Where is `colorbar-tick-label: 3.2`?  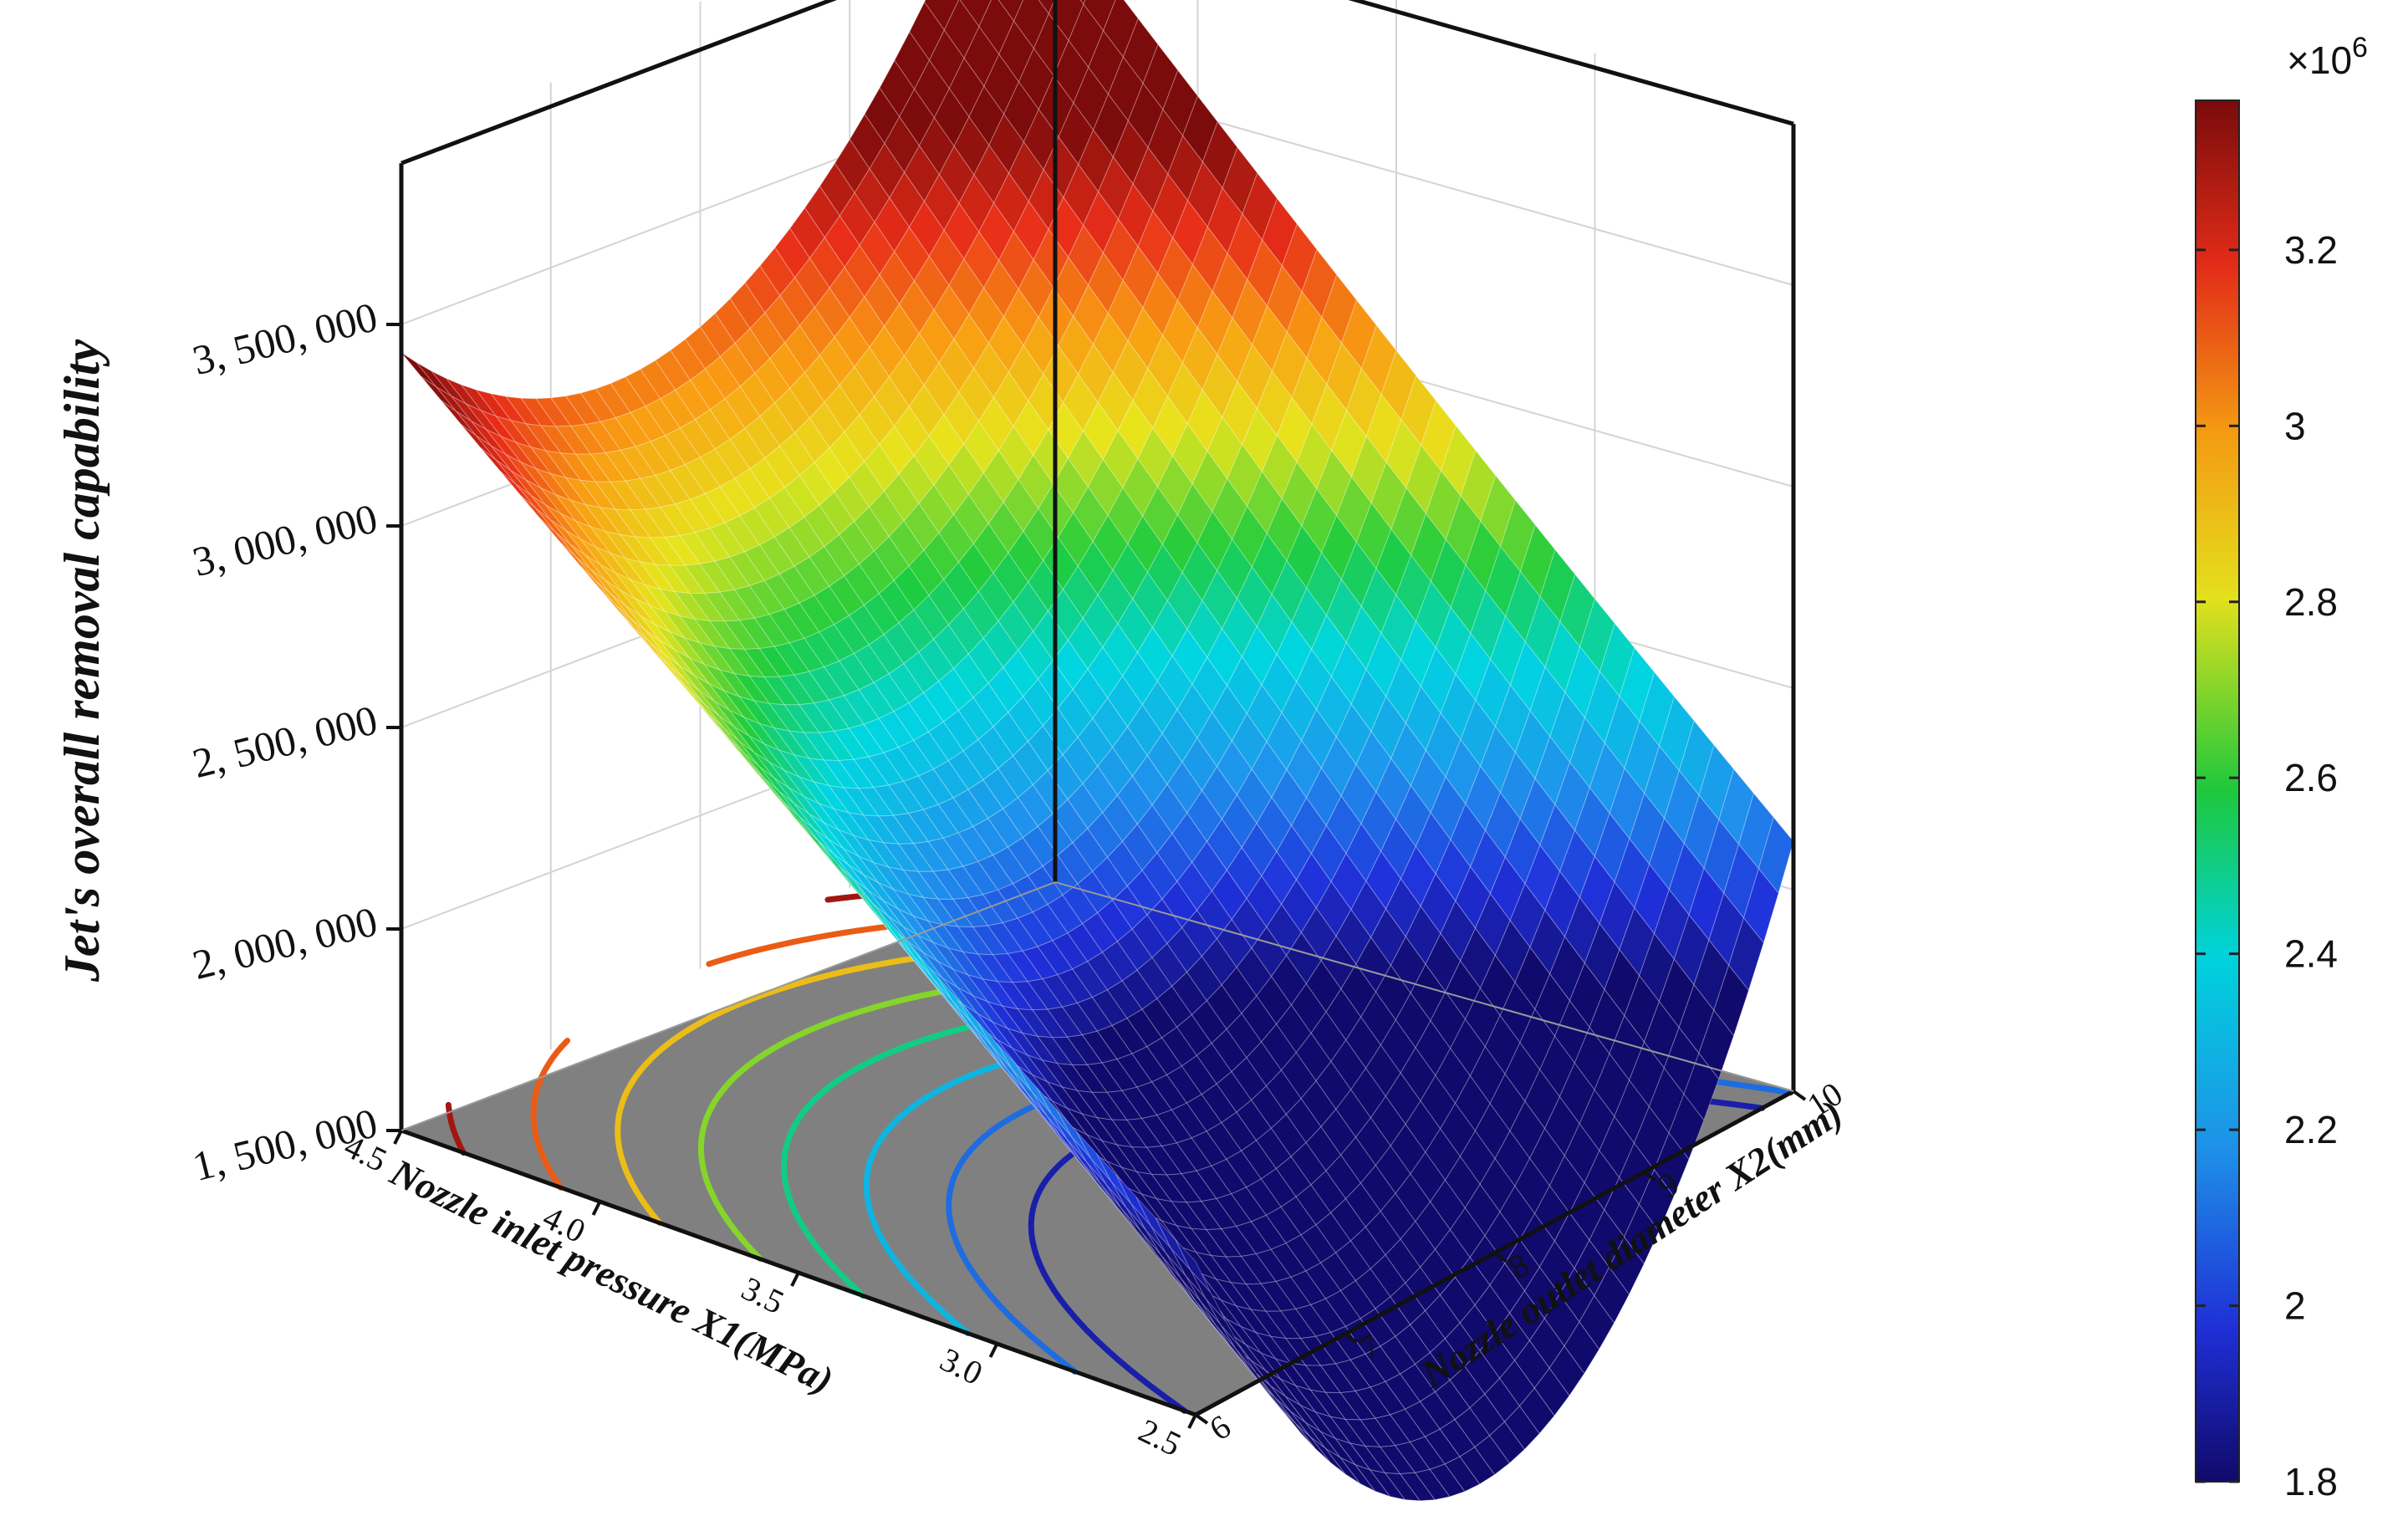 colorbar-tick-label: 3.2 is located at coordinates (2311, 250).